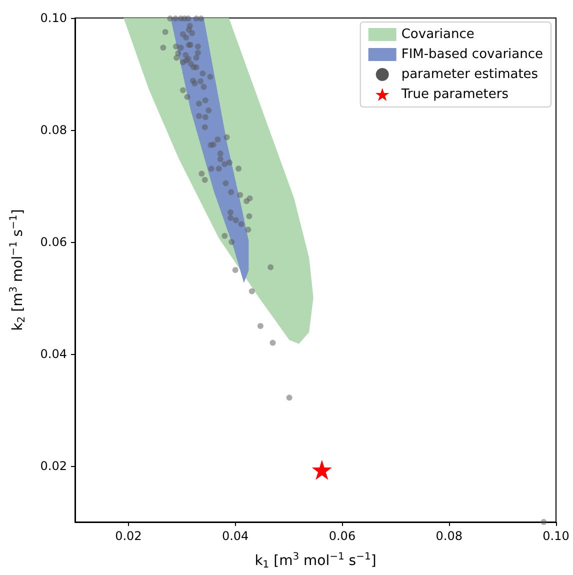  Describe the element at coordinates (449, 536) in the screenshot. I see `x-tick-label: 0.08` at that location.